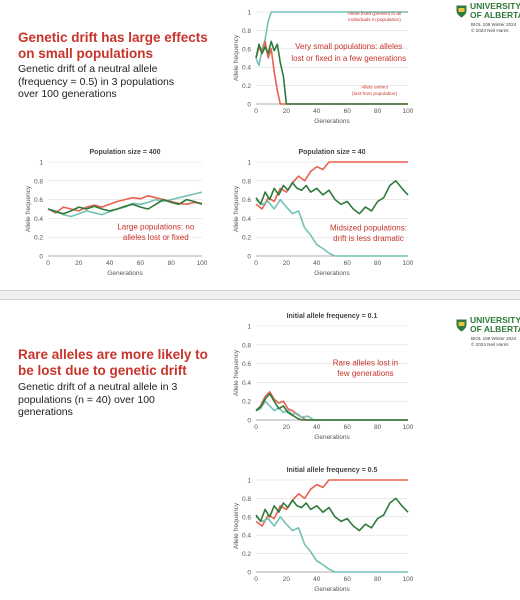 This screenshot has height=600, width=520. I want to click on chart-annotation: (lost from population), so click(374, 94).